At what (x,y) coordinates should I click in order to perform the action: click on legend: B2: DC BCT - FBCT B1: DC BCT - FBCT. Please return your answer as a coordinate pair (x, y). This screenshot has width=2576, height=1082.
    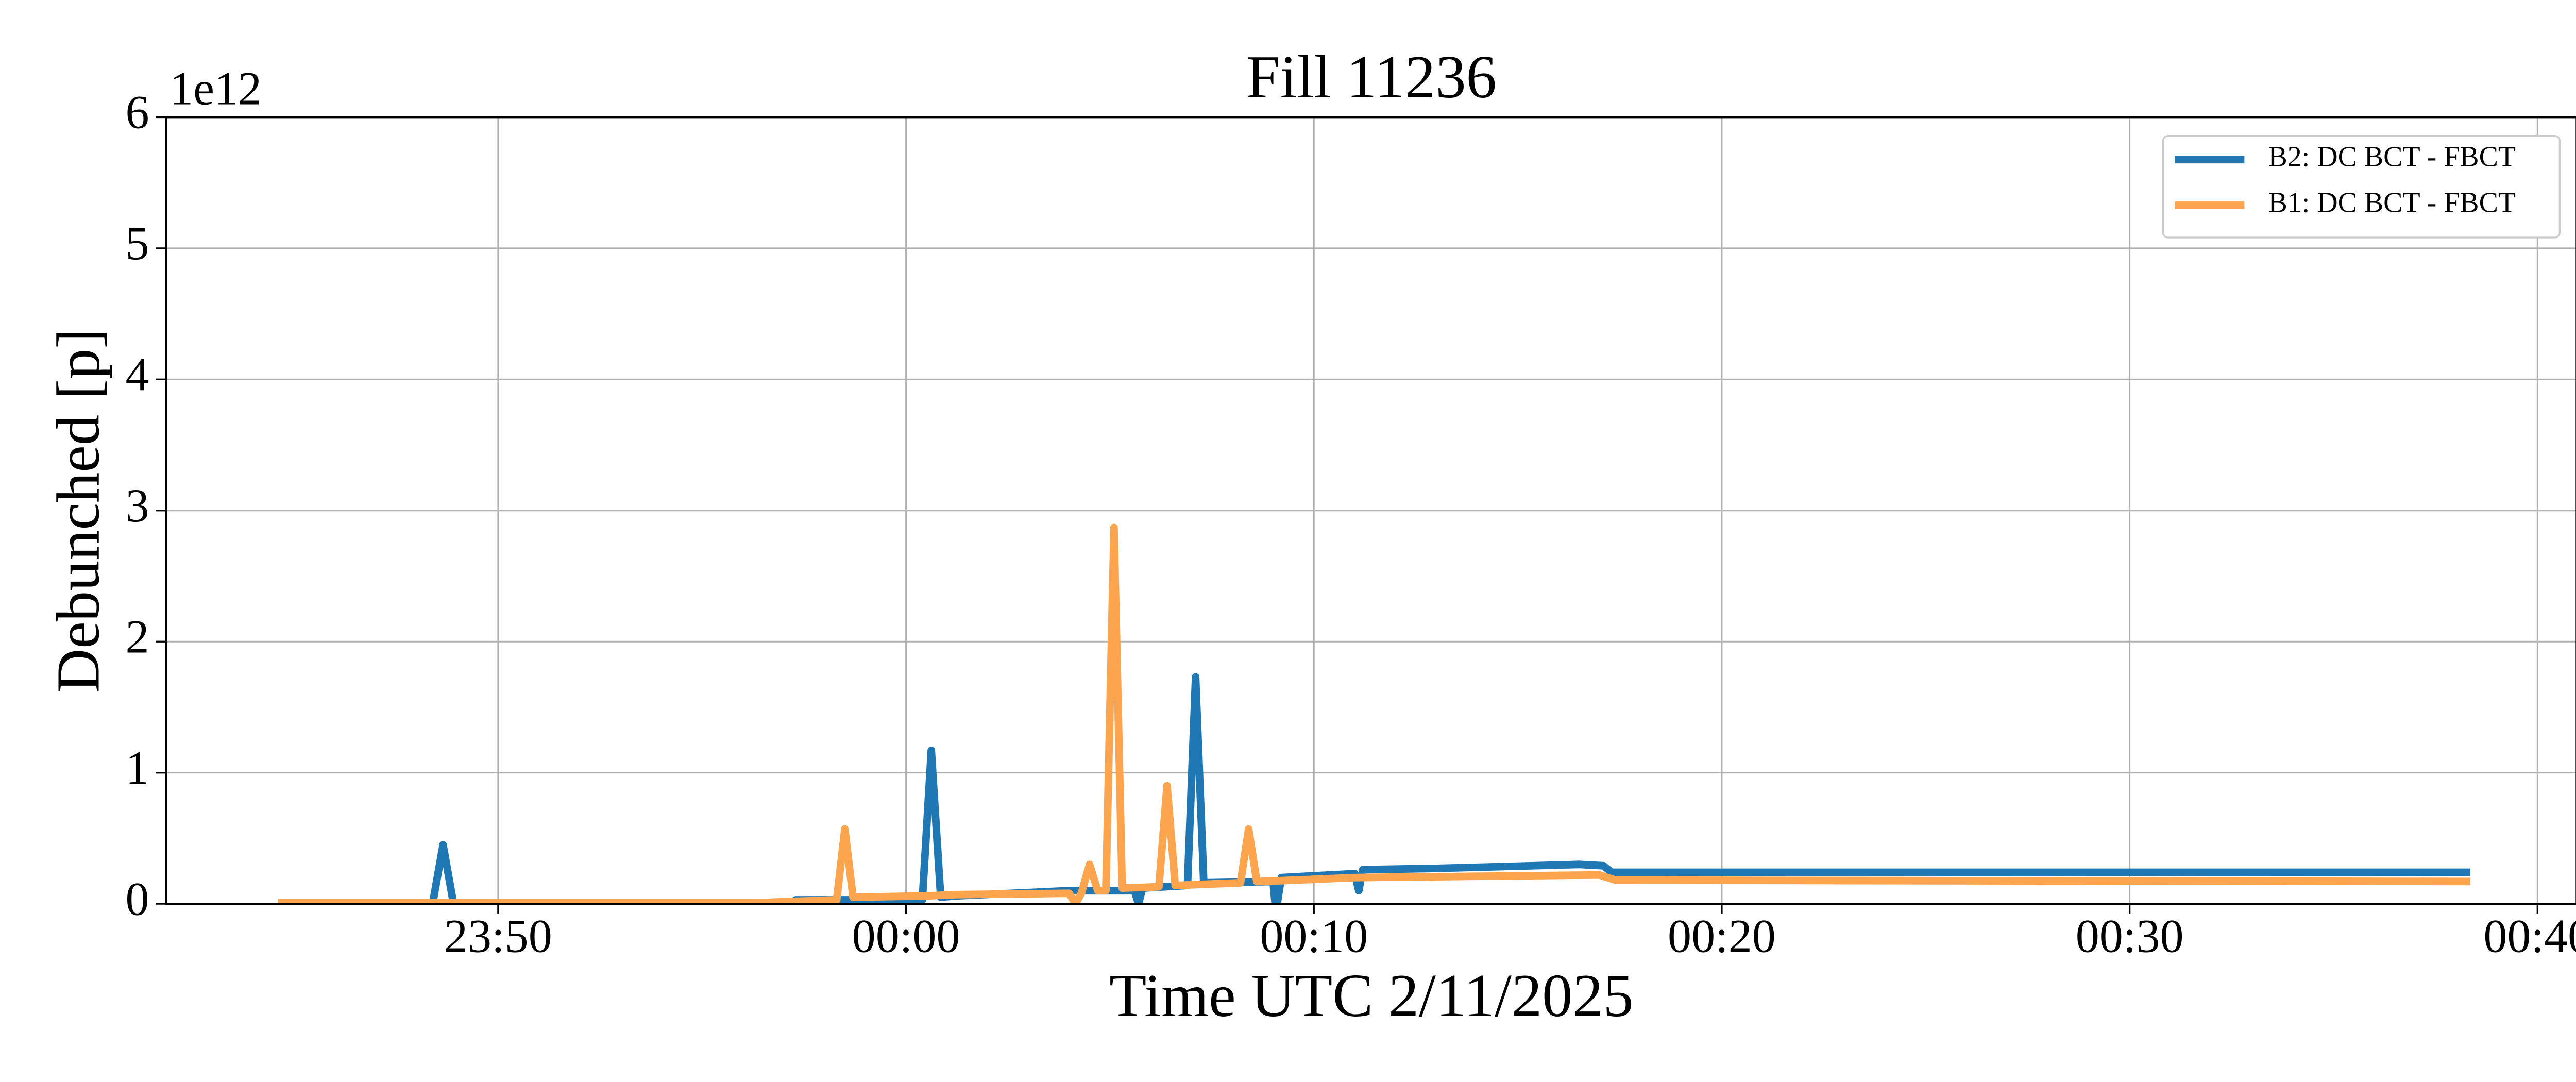
    Looking at the image, I should click on (2361, 186).